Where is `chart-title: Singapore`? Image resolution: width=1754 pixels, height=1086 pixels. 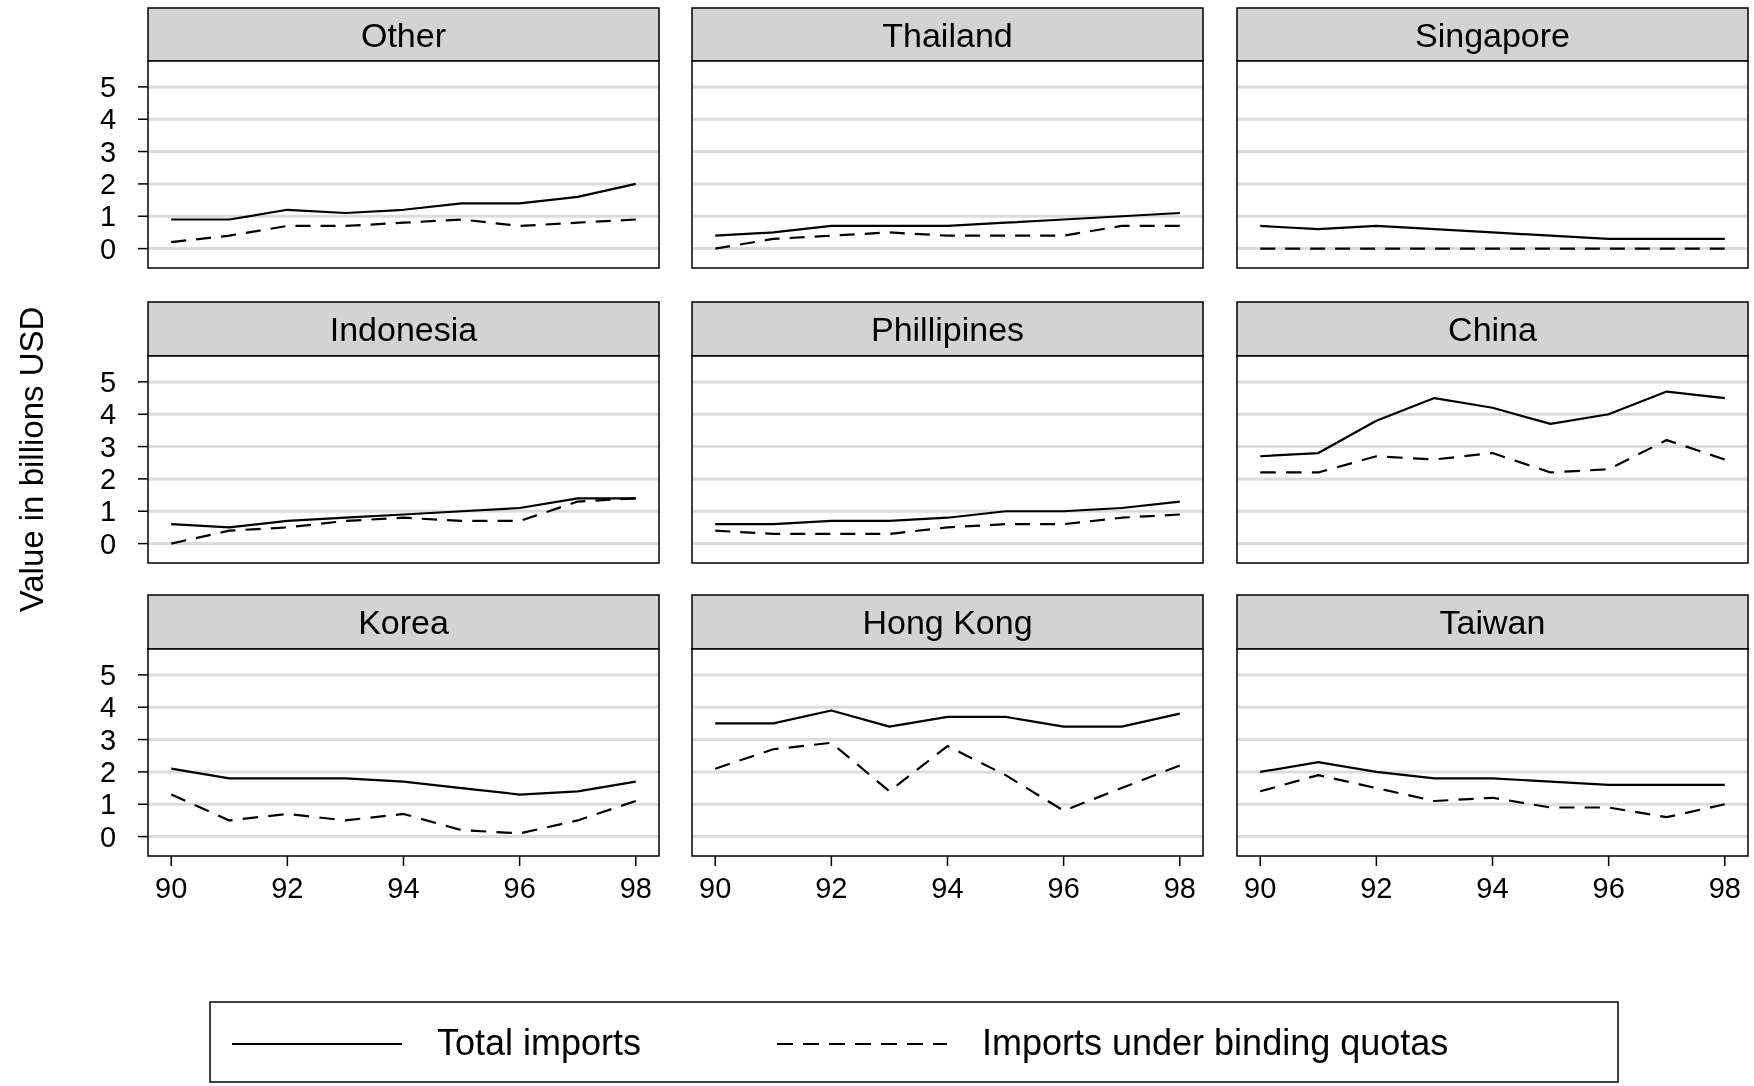
chart-title: Singapore is located at coordinates (1492, 34).